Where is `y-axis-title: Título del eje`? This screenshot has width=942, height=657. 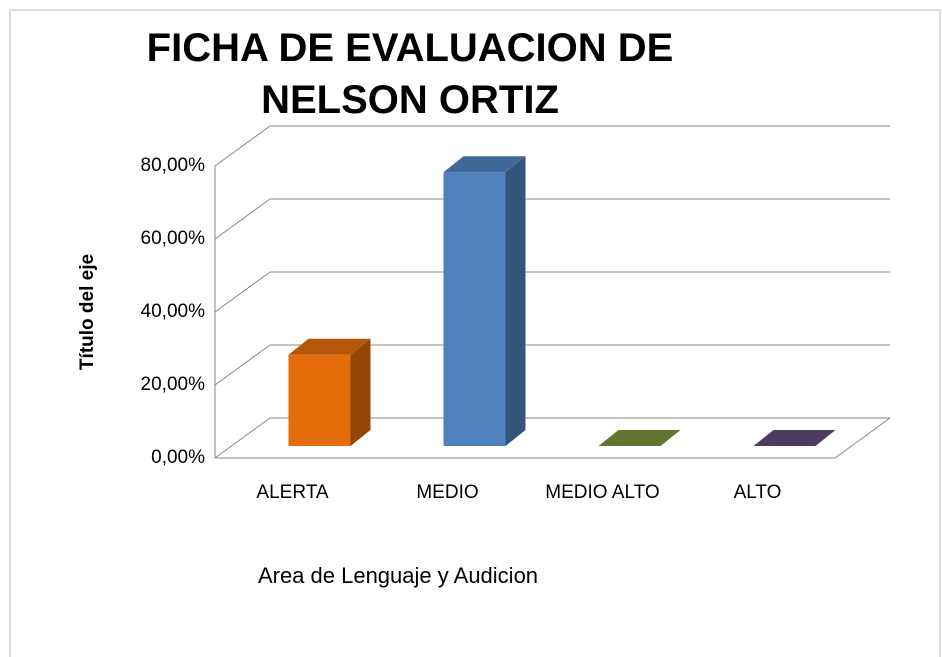
y-axis-title: Título del eje is located at coordinates (87, 312).